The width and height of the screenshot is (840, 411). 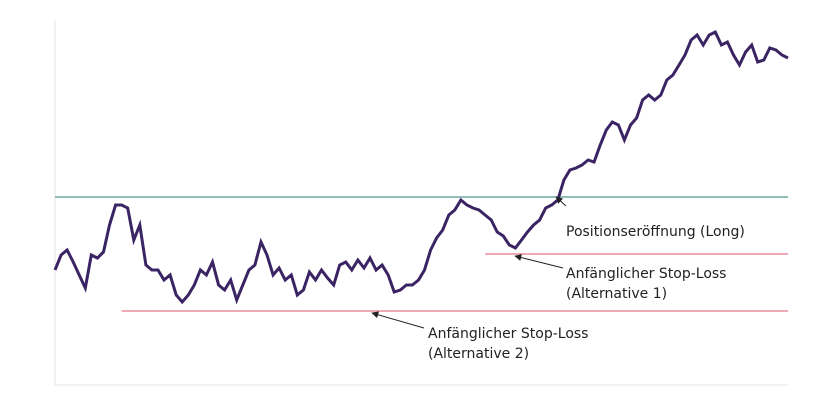 I want to click on annotation-text: (Alternative 1), so click(x=616, y=294).